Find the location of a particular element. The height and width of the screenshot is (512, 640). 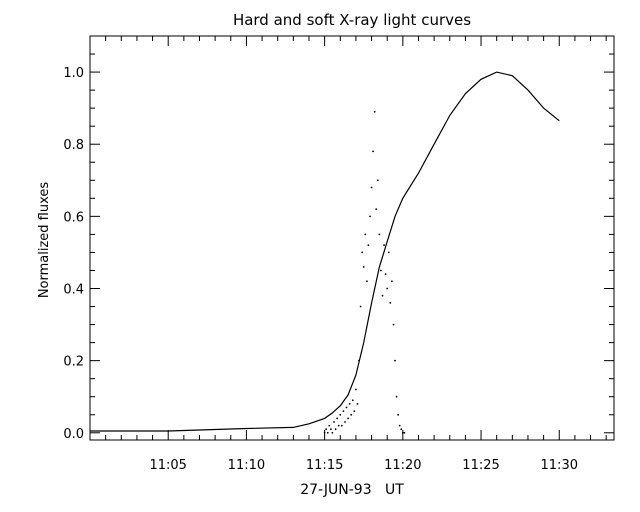

y-tick-label: 0.6 is located at coordinates (73, 217).